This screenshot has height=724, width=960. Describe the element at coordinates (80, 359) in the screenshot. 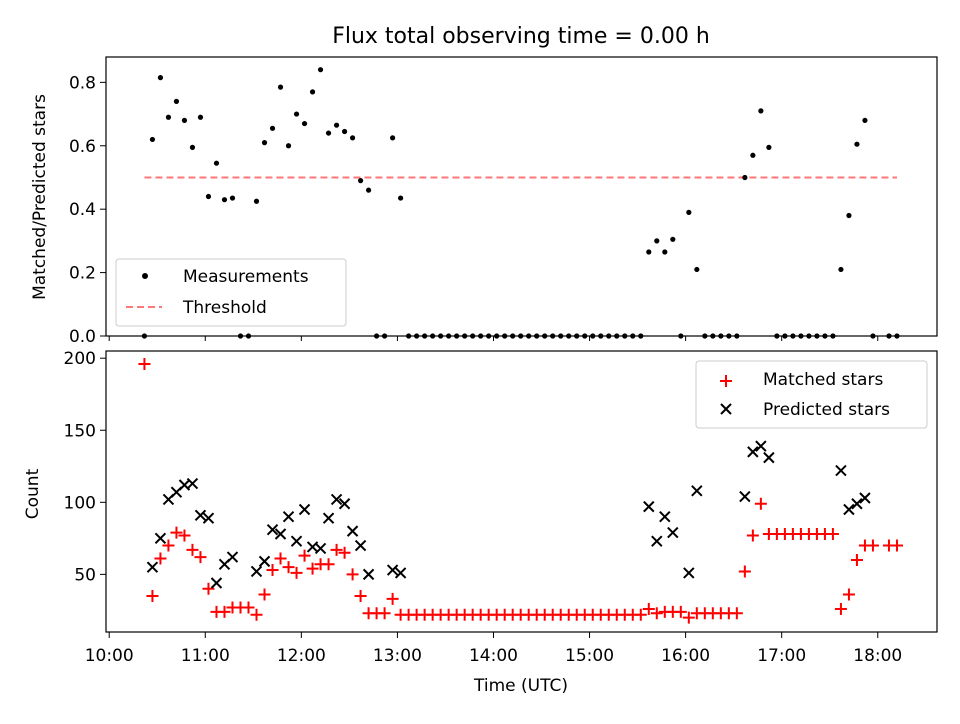

I see `bottom-y-tick-label: 200` at that location.